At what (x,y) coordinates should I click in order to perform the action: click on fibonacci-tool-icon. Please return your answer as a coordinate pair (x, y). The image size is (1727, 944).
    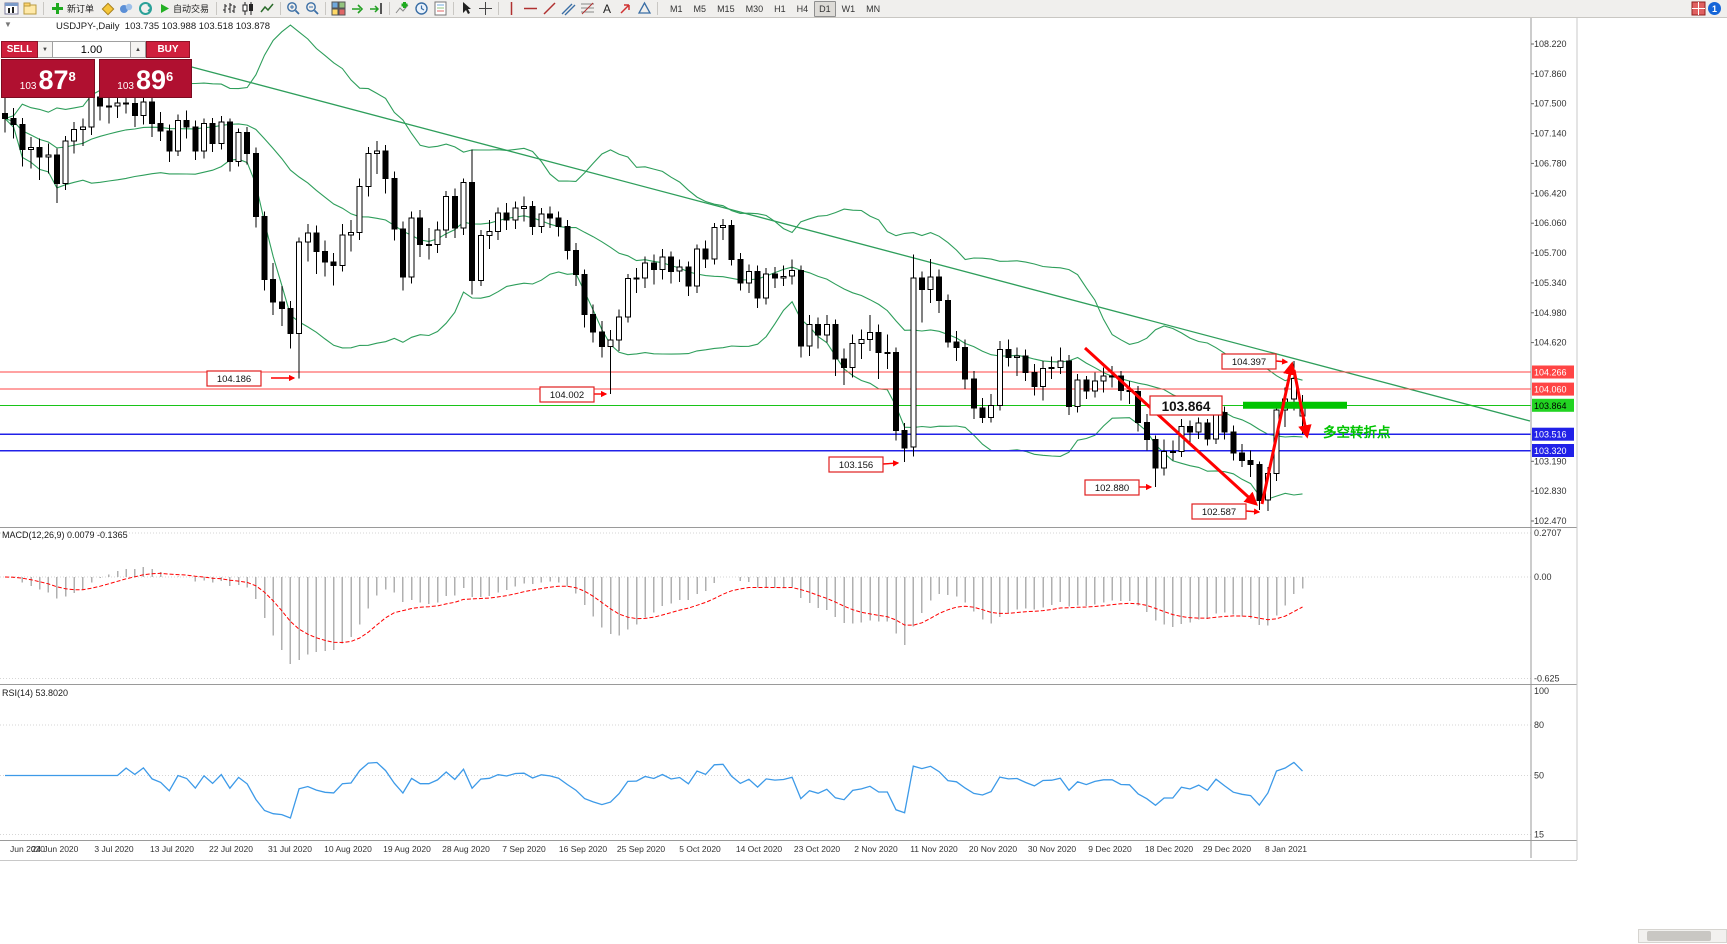
    Looking at the image, I should click on (587, 9).